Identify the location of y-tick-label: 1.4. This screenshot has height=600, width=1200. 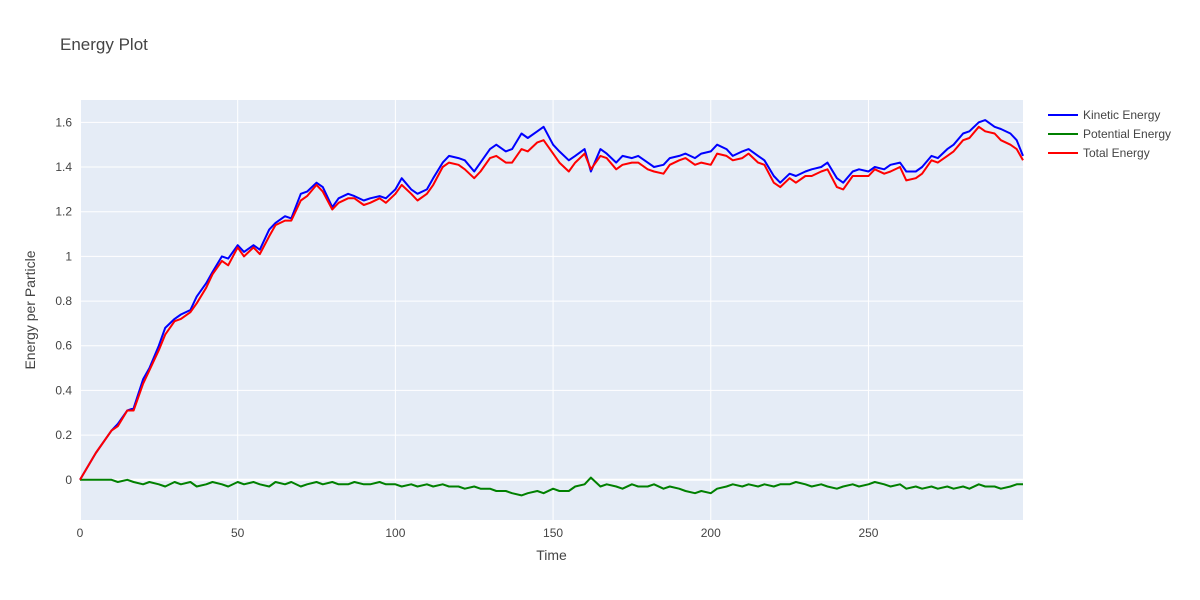
(63, 167).